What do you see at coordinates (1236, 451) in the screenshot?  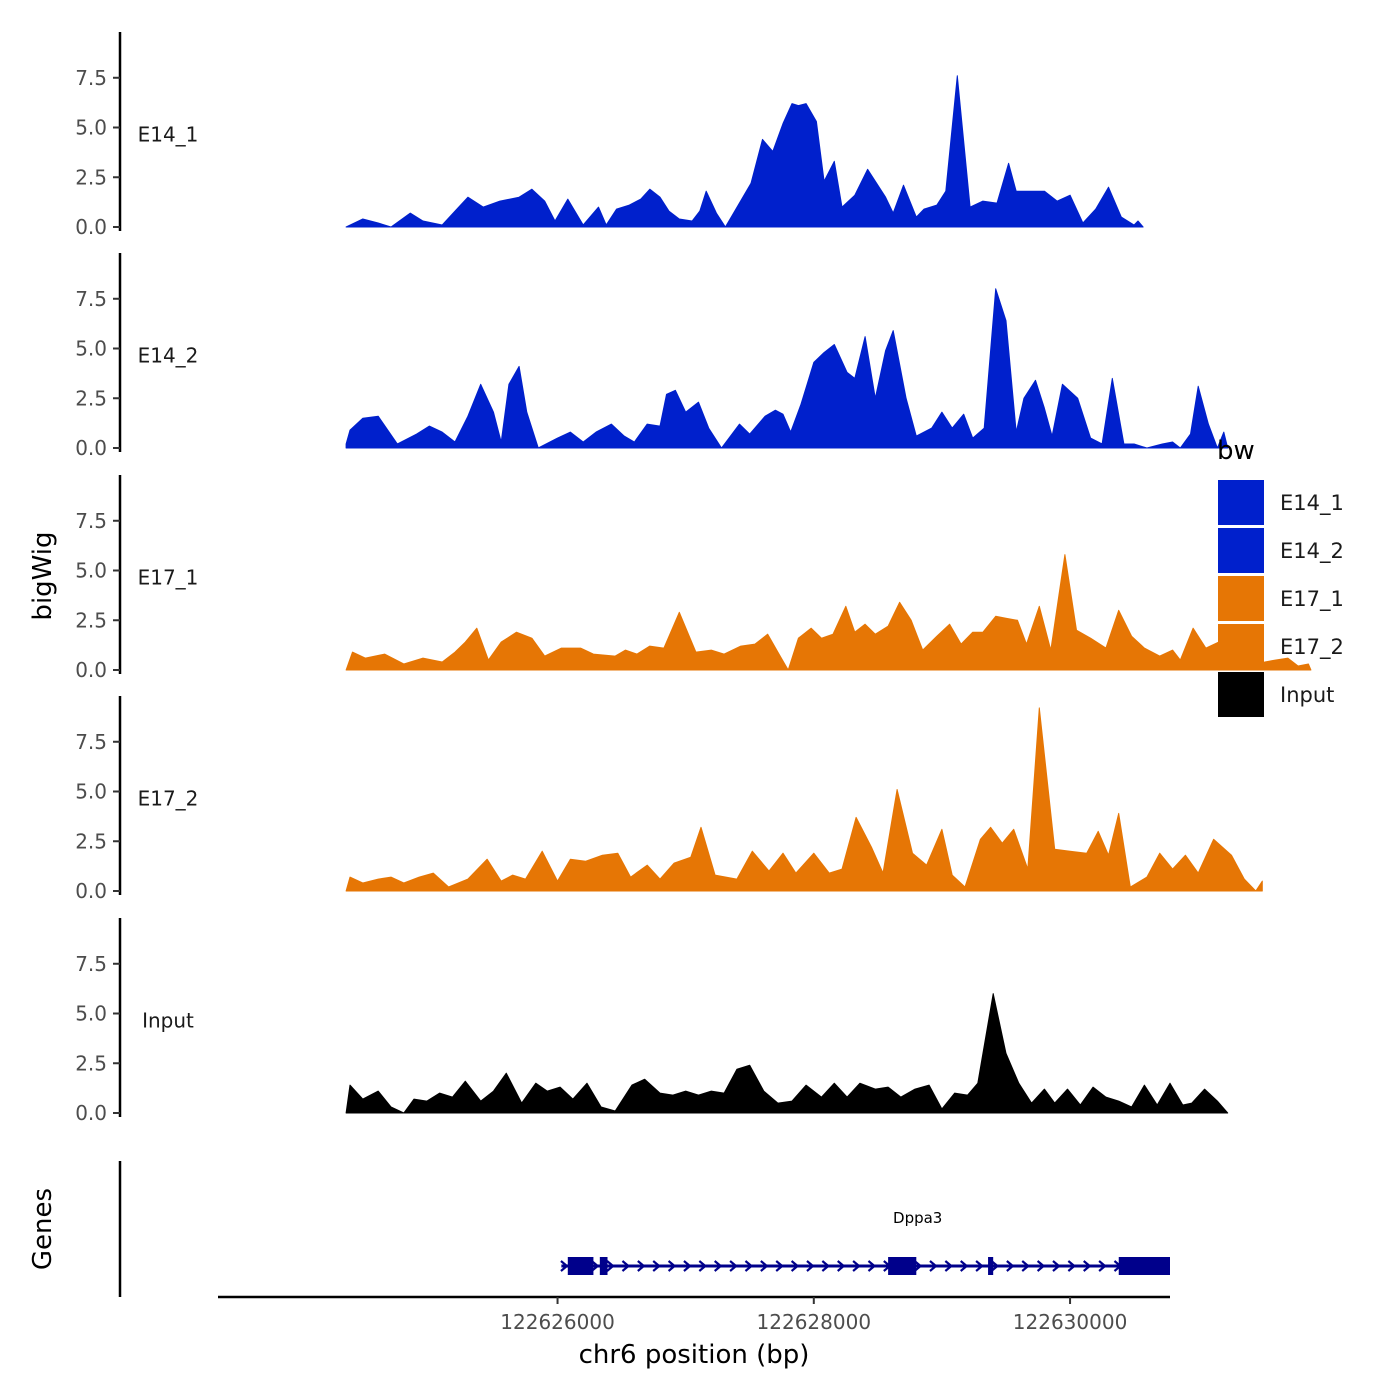 I see `legend-title: bw` at bounding box center [1236, 451].